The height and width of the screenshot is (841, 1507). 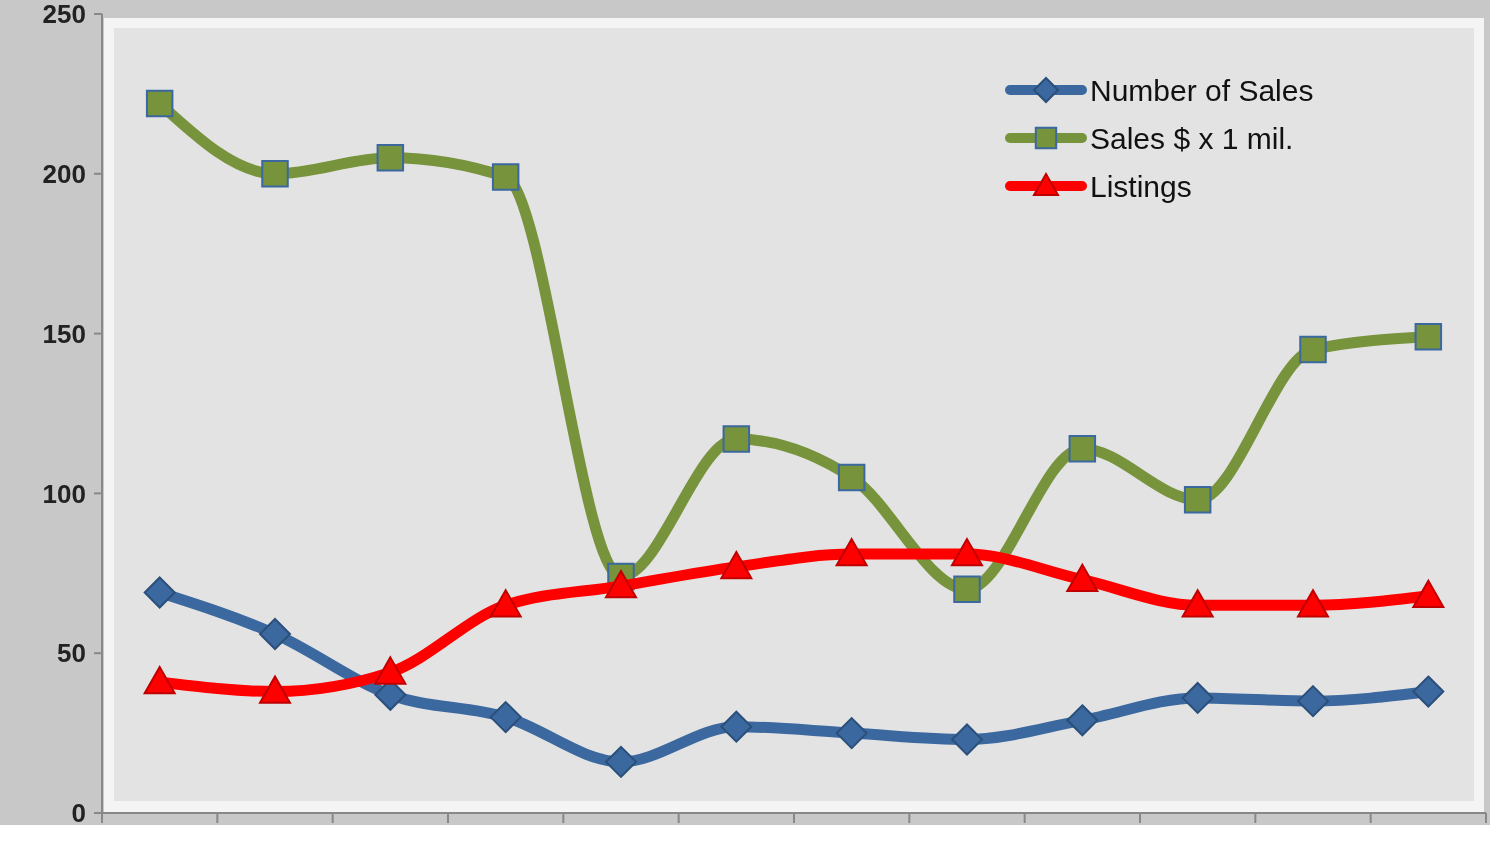 I want to click on legend-label: Listings, so click(x=1141, y=186).